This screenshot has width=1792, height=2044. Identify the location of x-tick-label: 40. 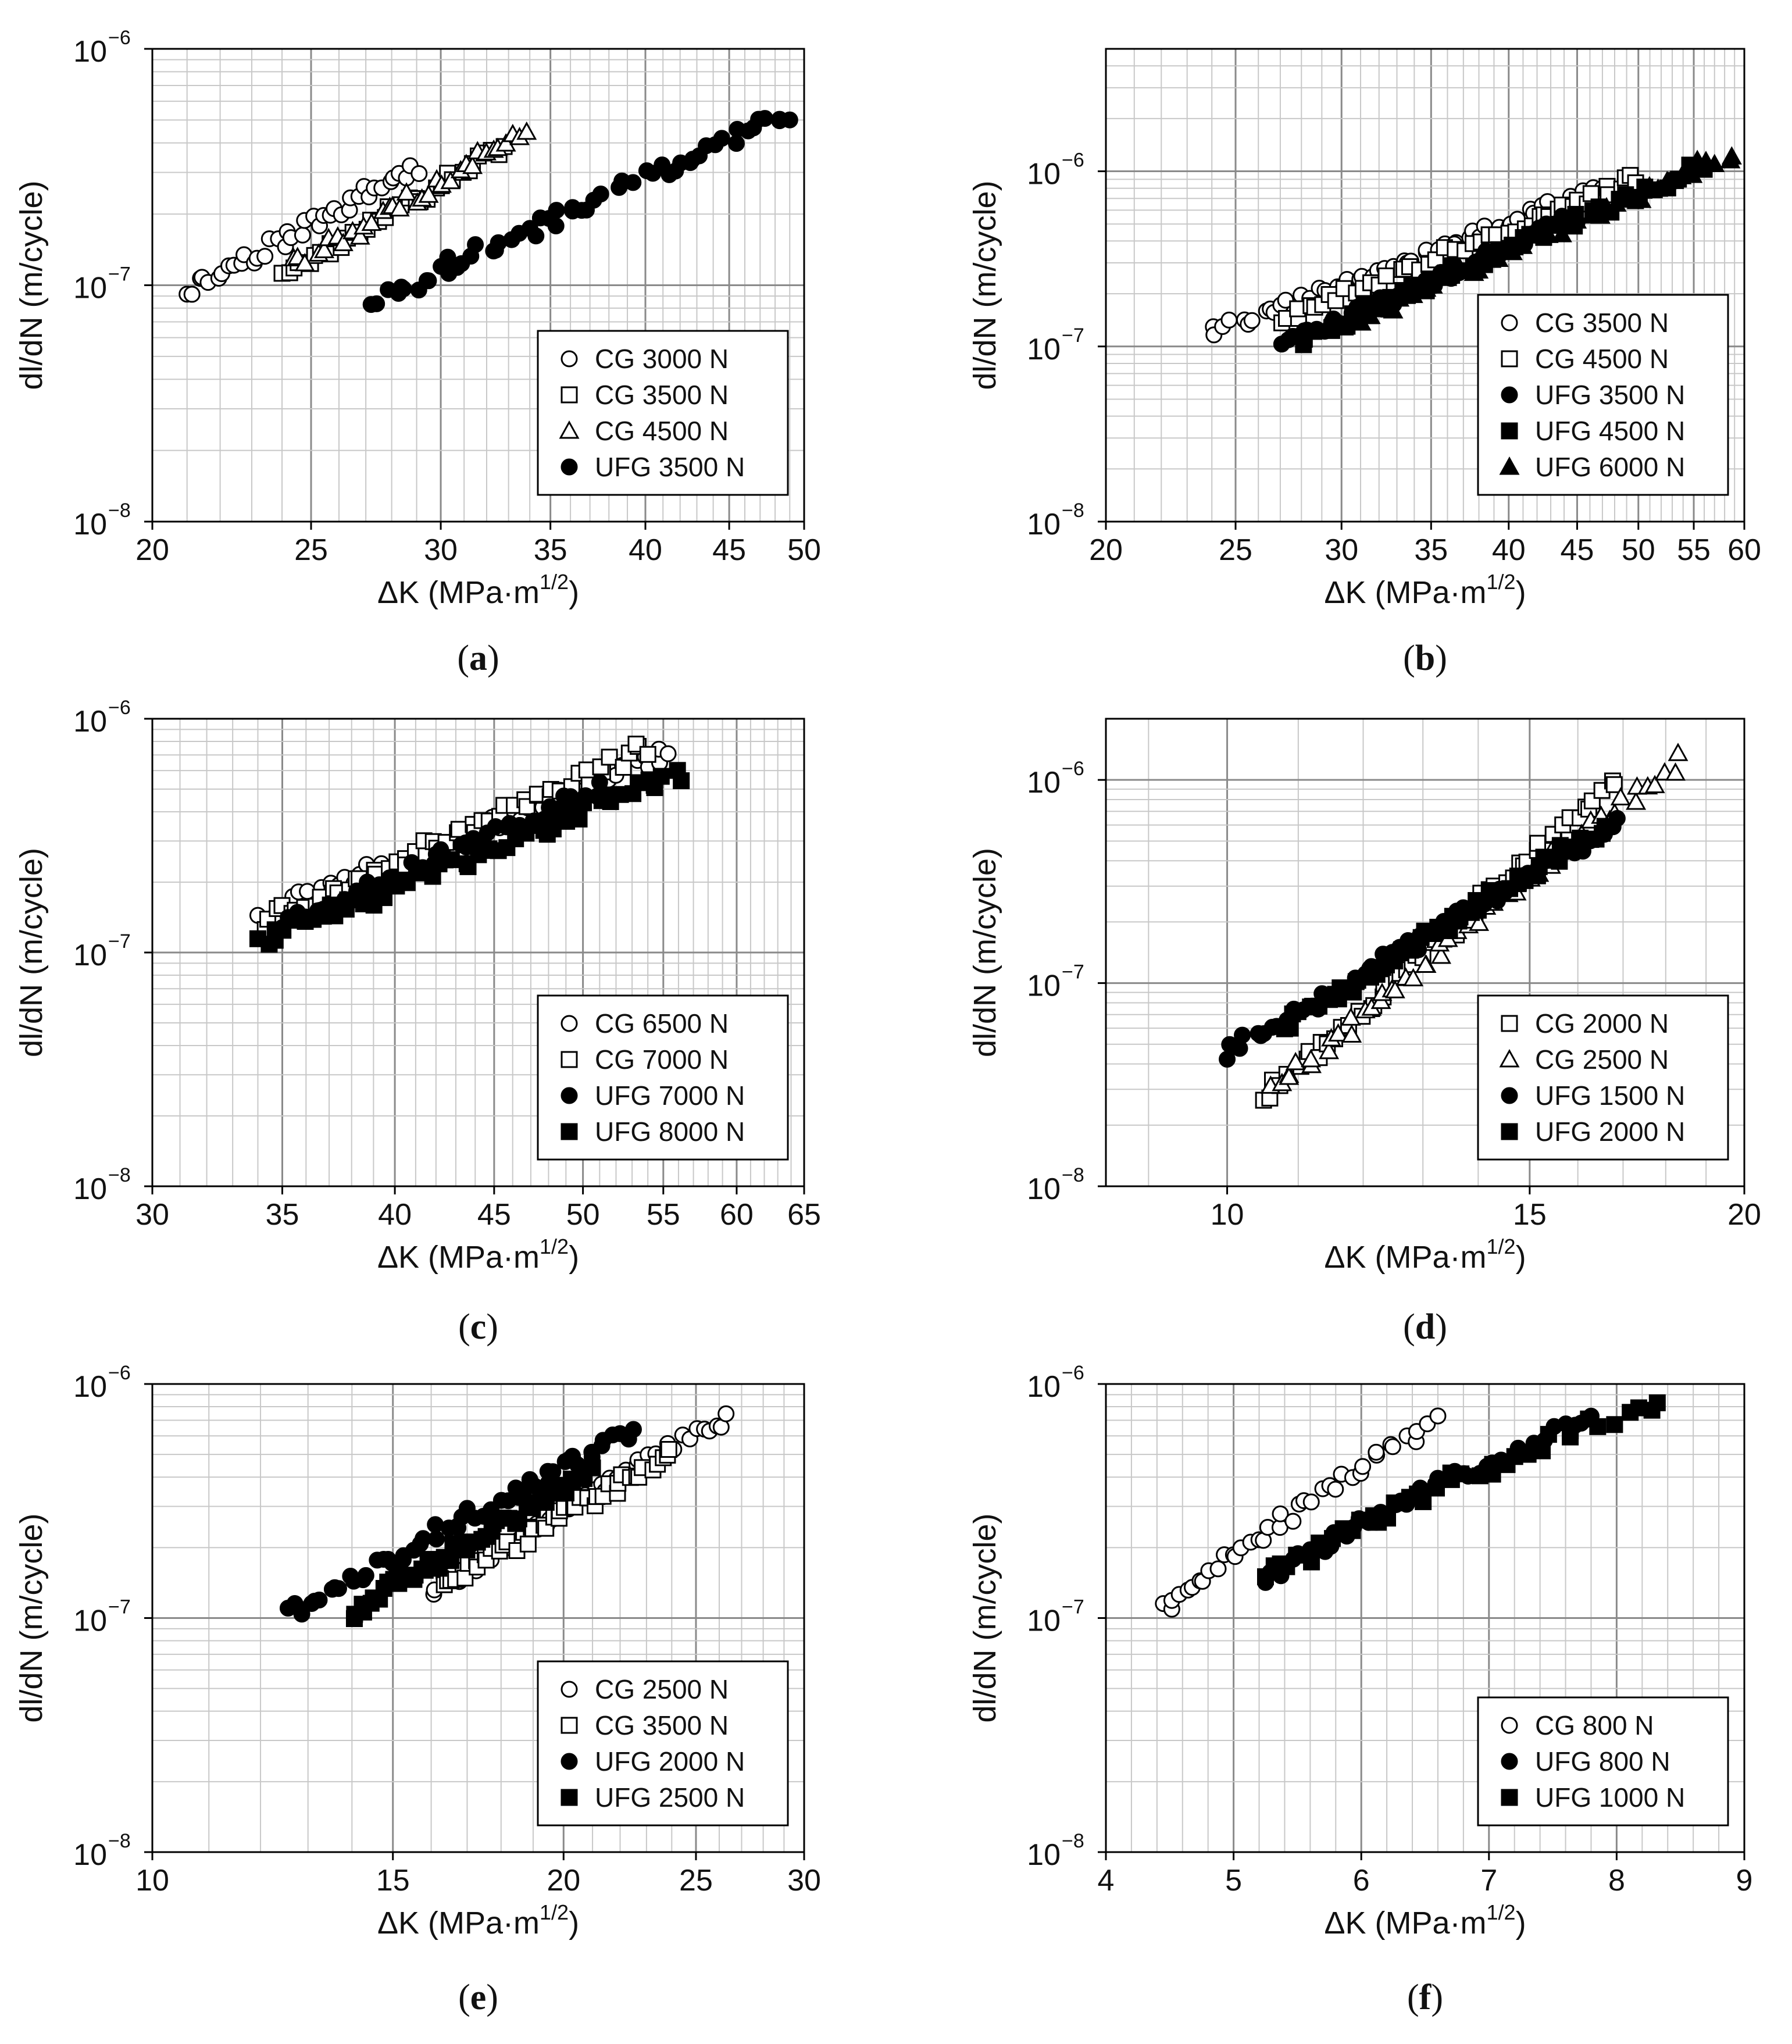
(1509, 550).